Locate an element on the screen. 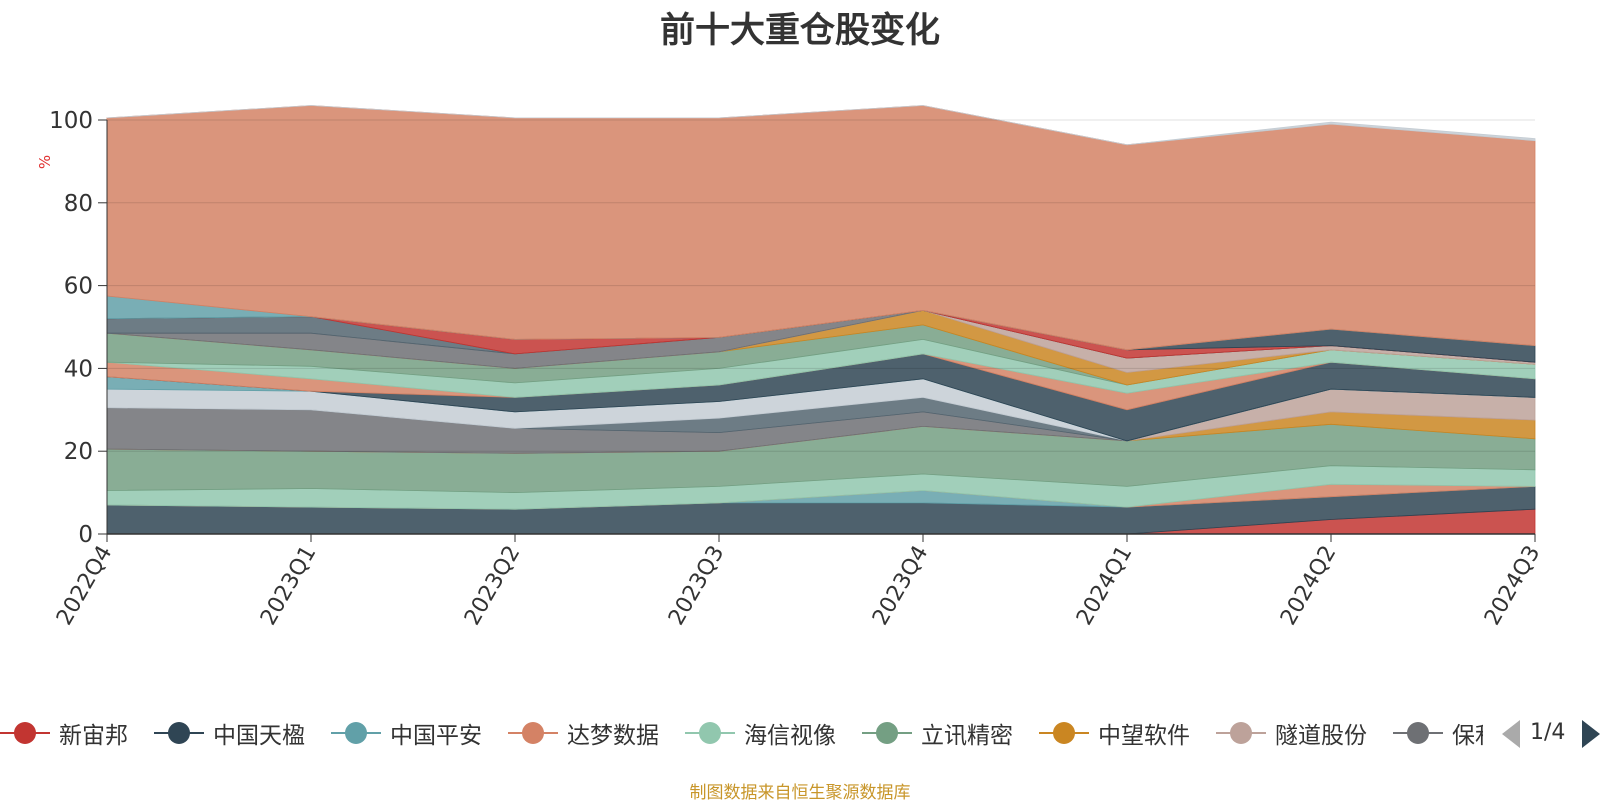  legend-label: 海信视像 is located at coordinates (790, 736).